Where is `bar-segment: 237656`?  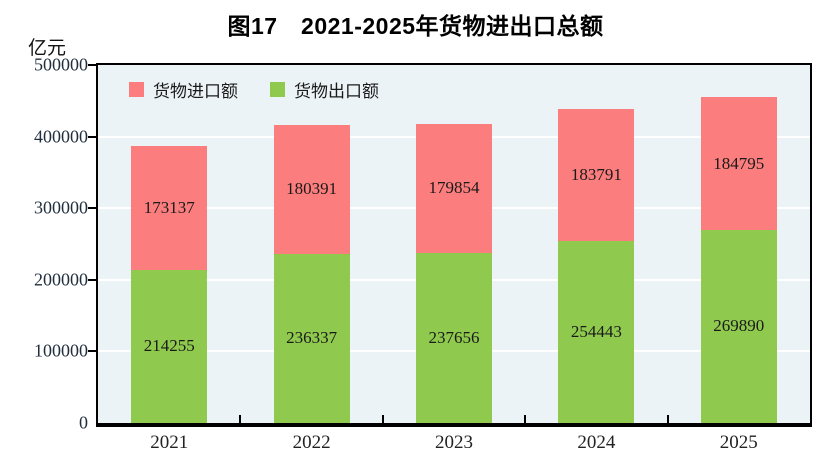
bar-segment: 237656 is located at coordinates (454, 337).